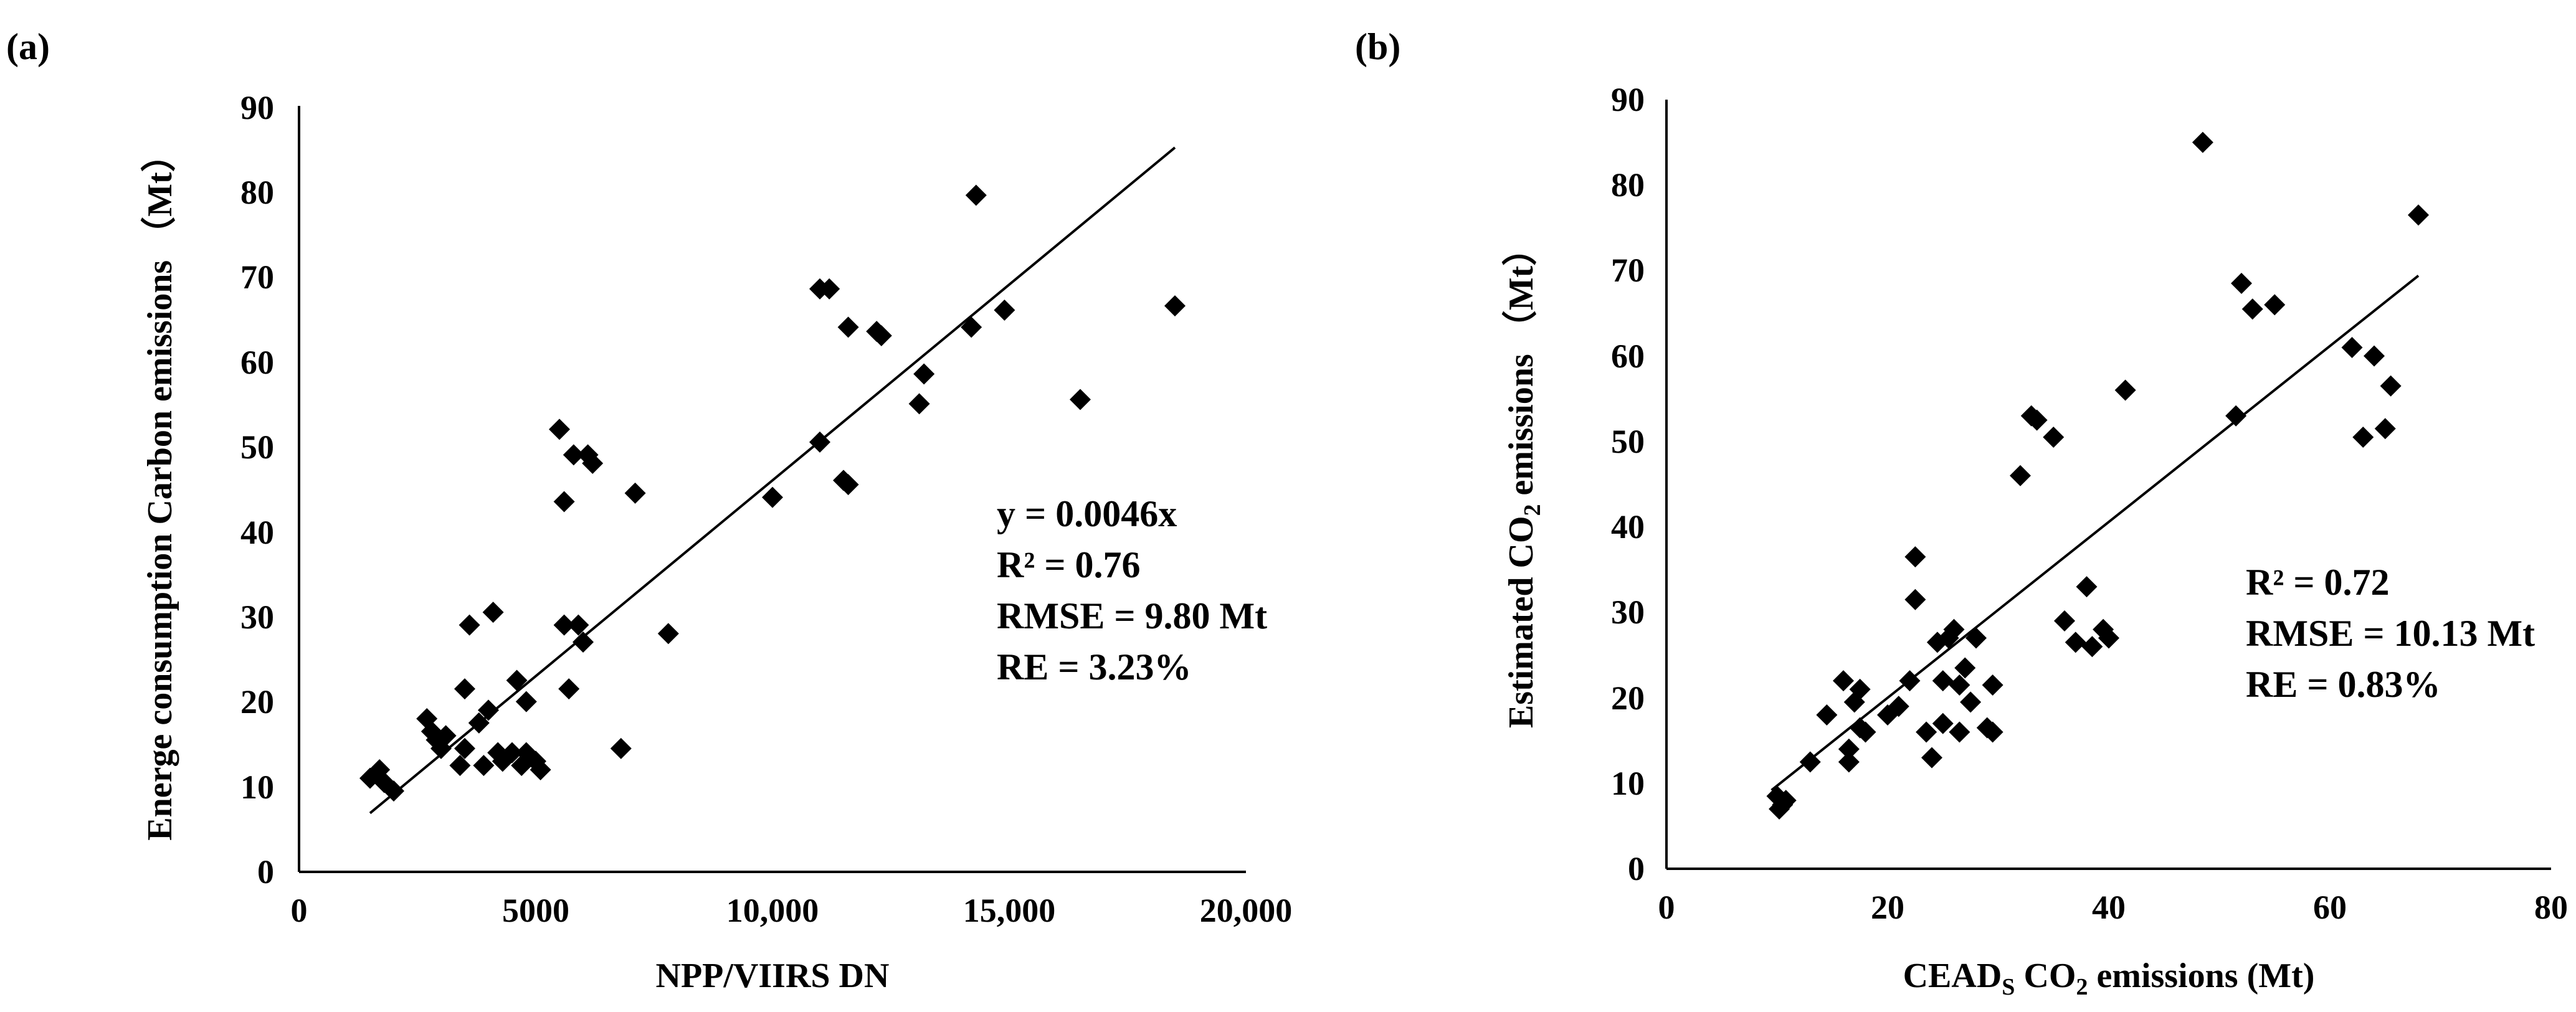 The width and height of the screenshot is (2576, 1012). What do you see at coordinates (257, 192) in the screenshot?
I see `panel-a-ytick: 80` at bounding box center [257, 192].